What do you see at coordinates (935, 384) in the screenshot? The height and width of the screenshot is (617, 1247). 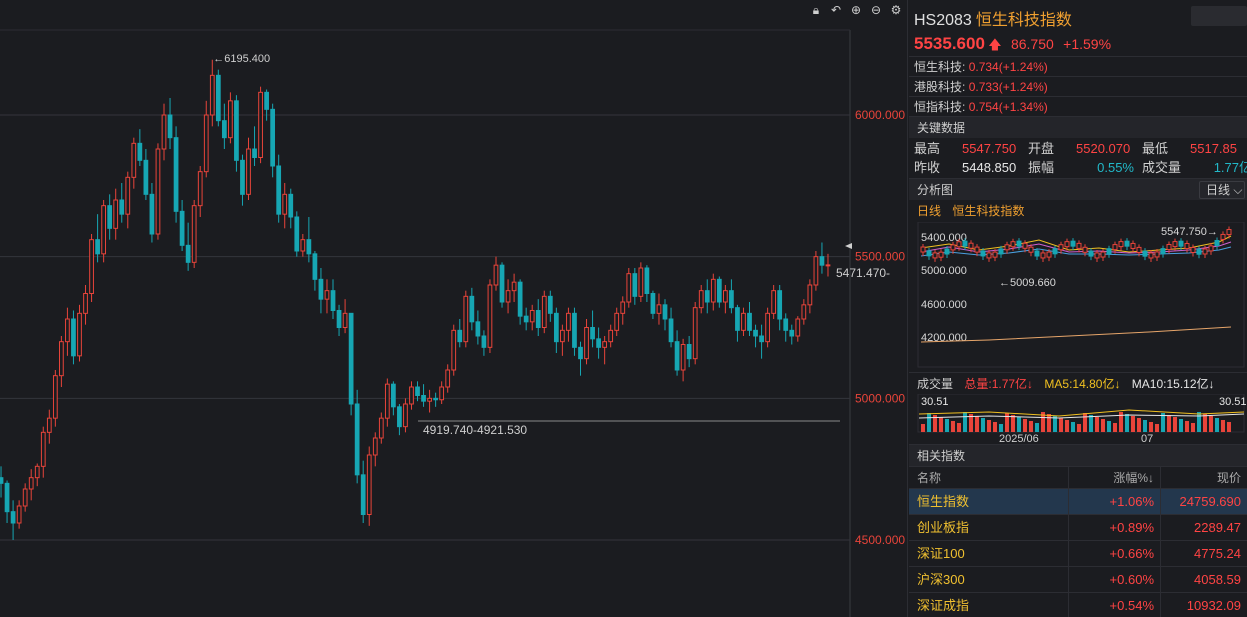 I see `volume-title: 成交量` at bounding box center [935, 384].